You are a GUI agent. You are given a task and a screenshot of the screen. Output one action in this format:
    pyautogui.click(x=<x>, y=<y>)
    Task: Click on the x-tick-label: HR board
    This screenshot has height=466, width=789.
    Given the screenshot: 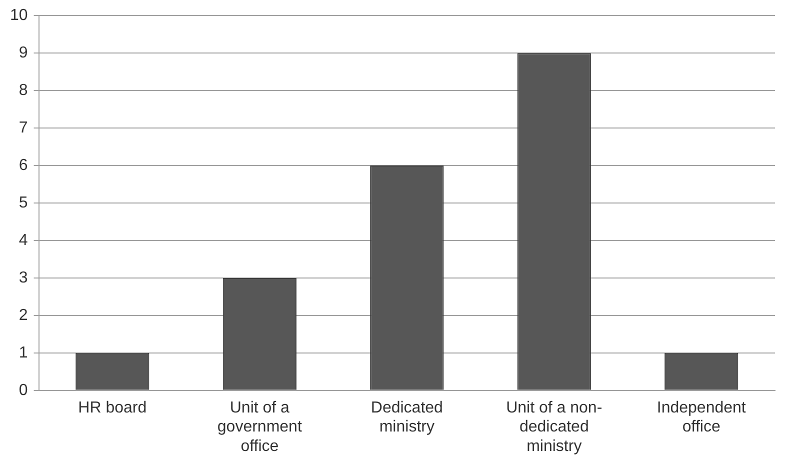 What is the action you would take?
    pyautogui.click(x=112, y=407)
    